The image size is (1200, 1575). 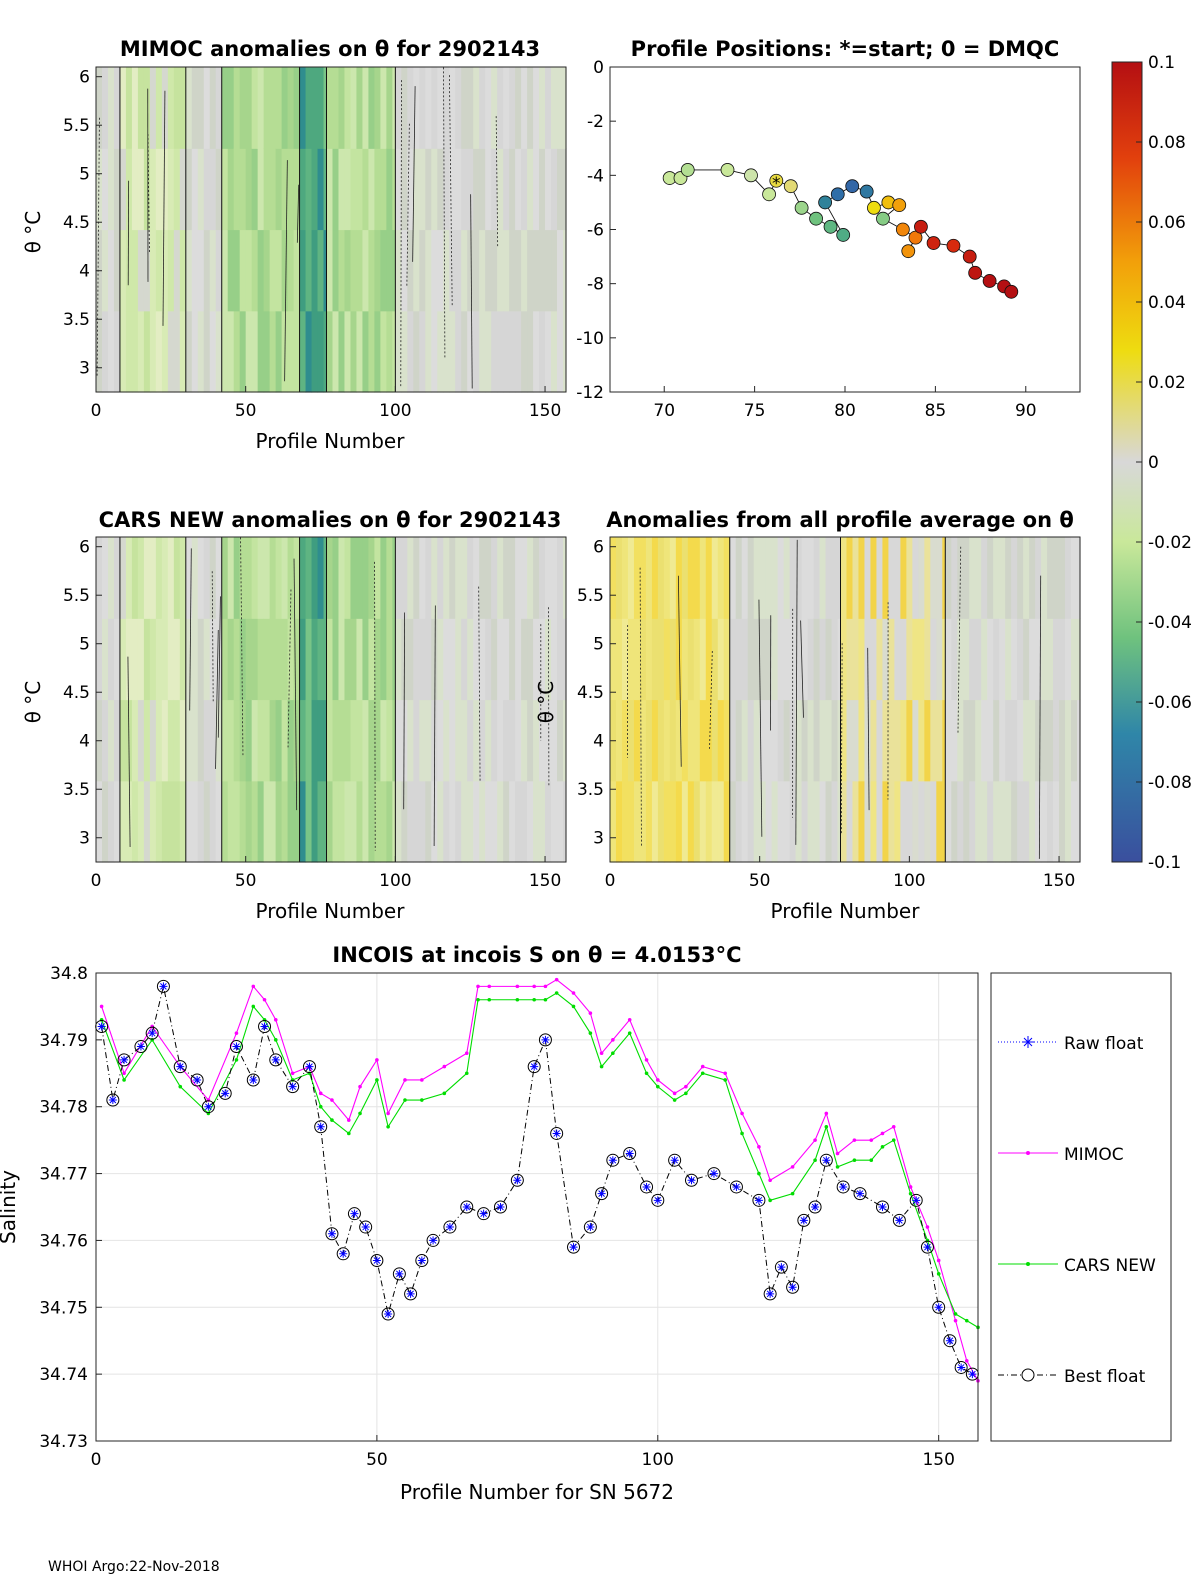 I want to click on salinity-title: INCOIS at incois S on θ = 4.0153°C, so click(x=536, y=955).